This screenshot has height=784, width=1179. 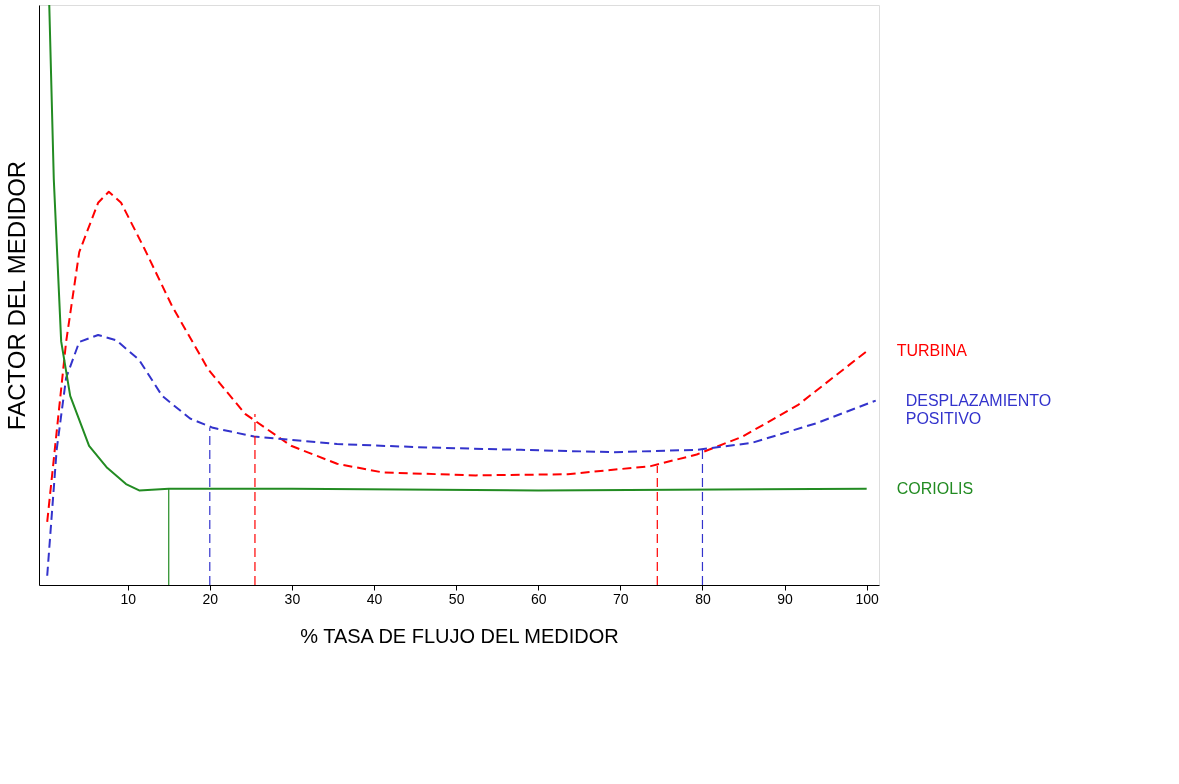 I want to click on series-label: CORIOLIS, so click(x=935, y=488).